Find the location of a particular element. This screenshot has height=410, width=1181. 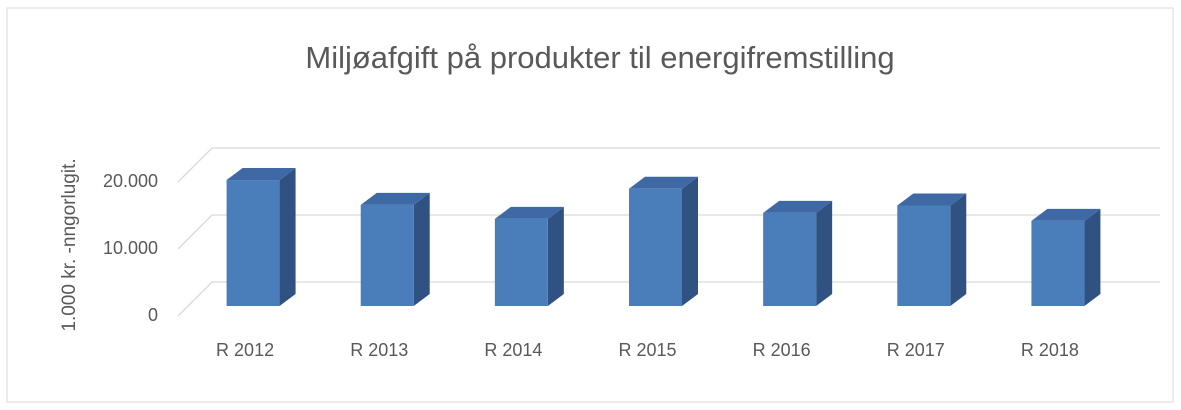

y-tick-label: 10.000 is located at coordinates (130, 248).